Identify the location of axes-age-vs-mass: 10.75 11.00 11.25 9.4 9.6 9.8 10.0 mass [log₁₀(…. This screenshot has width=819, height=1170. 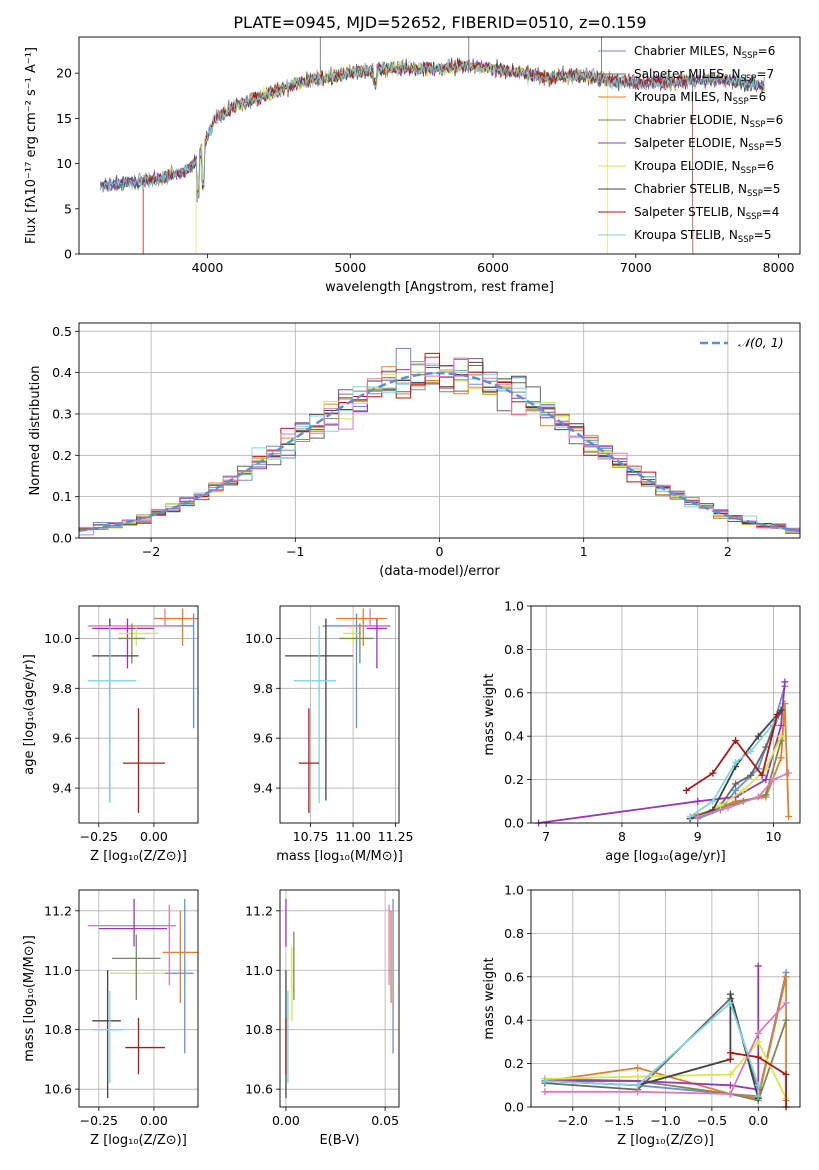
(329, 735).